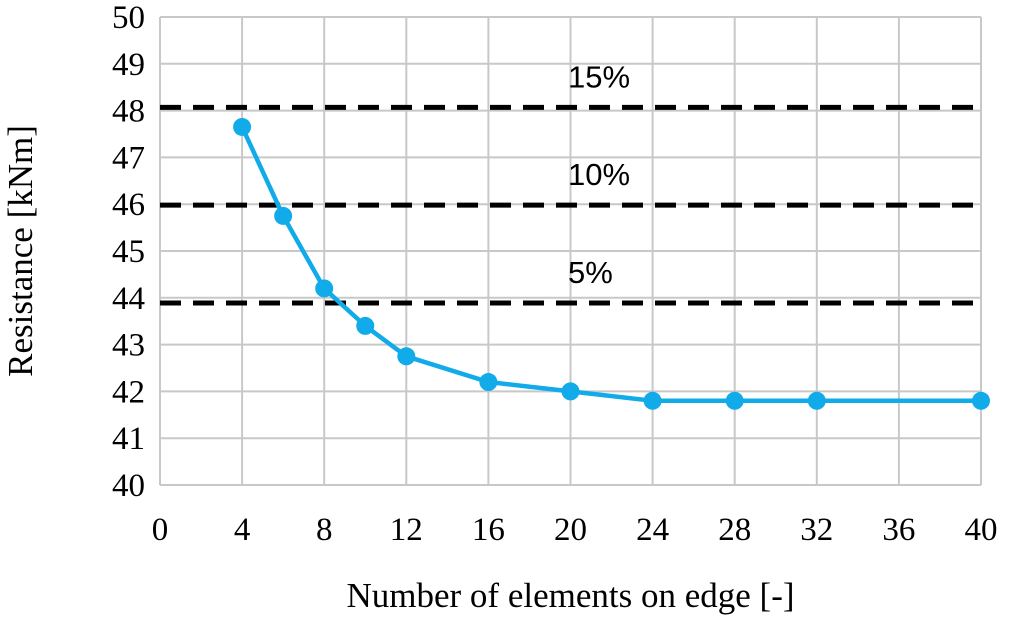  I want to click on y-tick-label: 41, so click(128, 439).